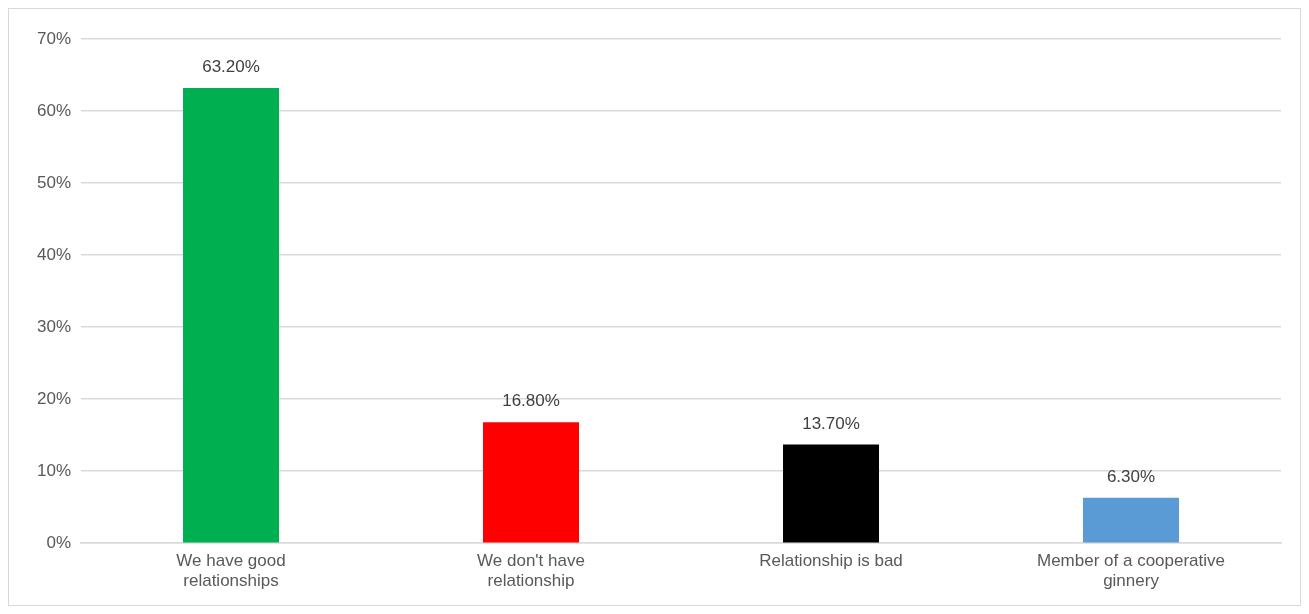 The image size is (1309, 614). Describe the element at coordinates (831, 561) in the screenshot. I see `x-tick-label: Relationship is bad` at that location.